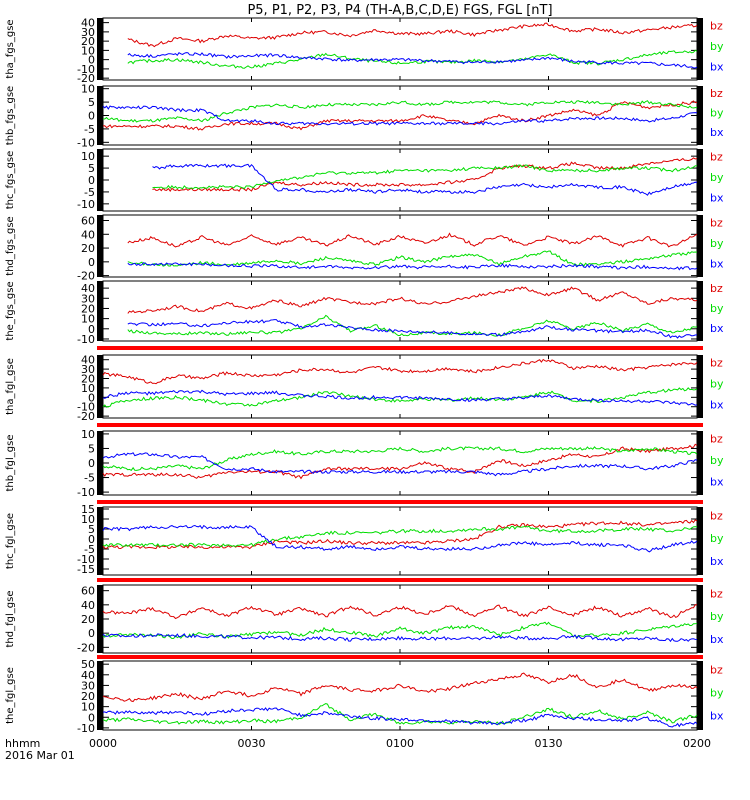 This screenshot has width=750, height=800. I want to click on y-axis-label: thb_fgl_gse, so click(10, 463).